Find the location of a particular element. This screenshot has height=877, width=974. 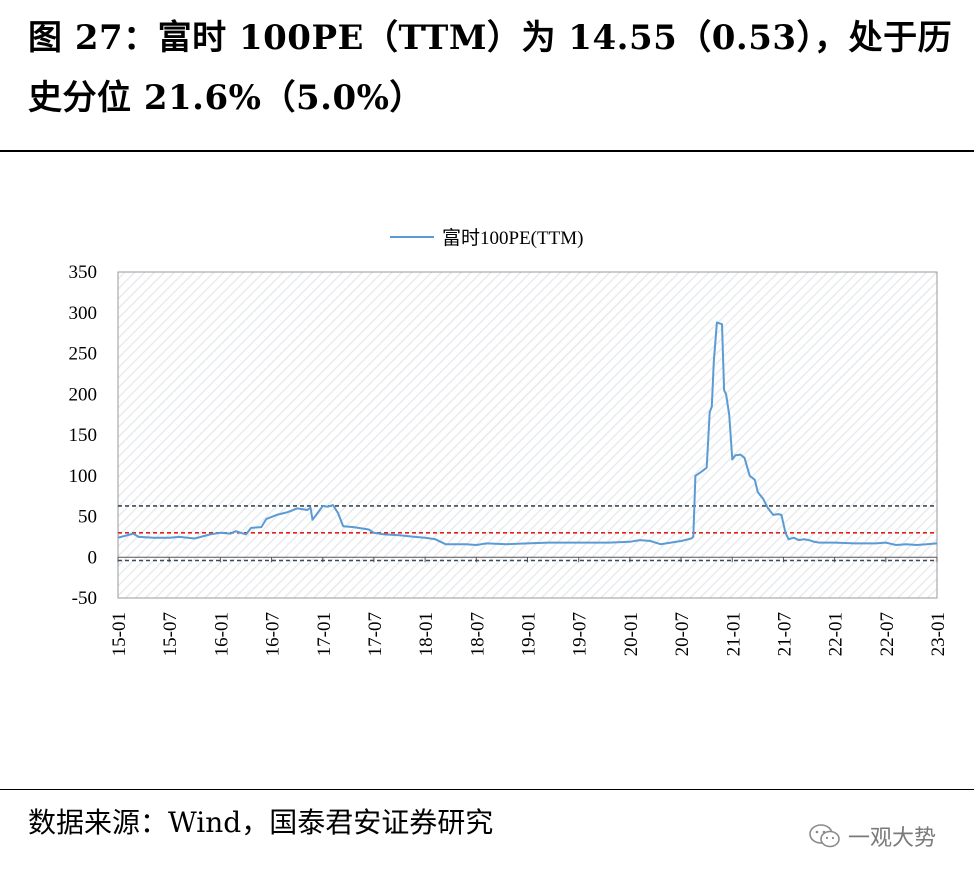

top-divider is located at coordinates (487, 151).